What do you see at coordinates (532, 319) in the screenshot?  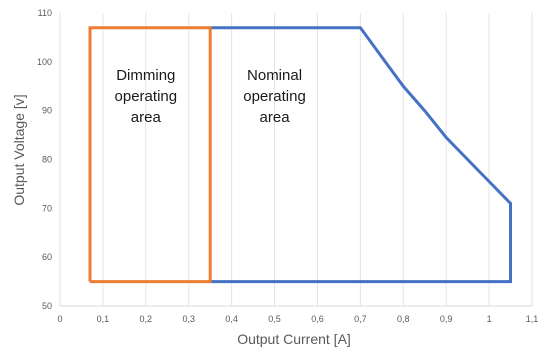 I see `x-tick-label: 1,1` at bounding box center [532, 319].